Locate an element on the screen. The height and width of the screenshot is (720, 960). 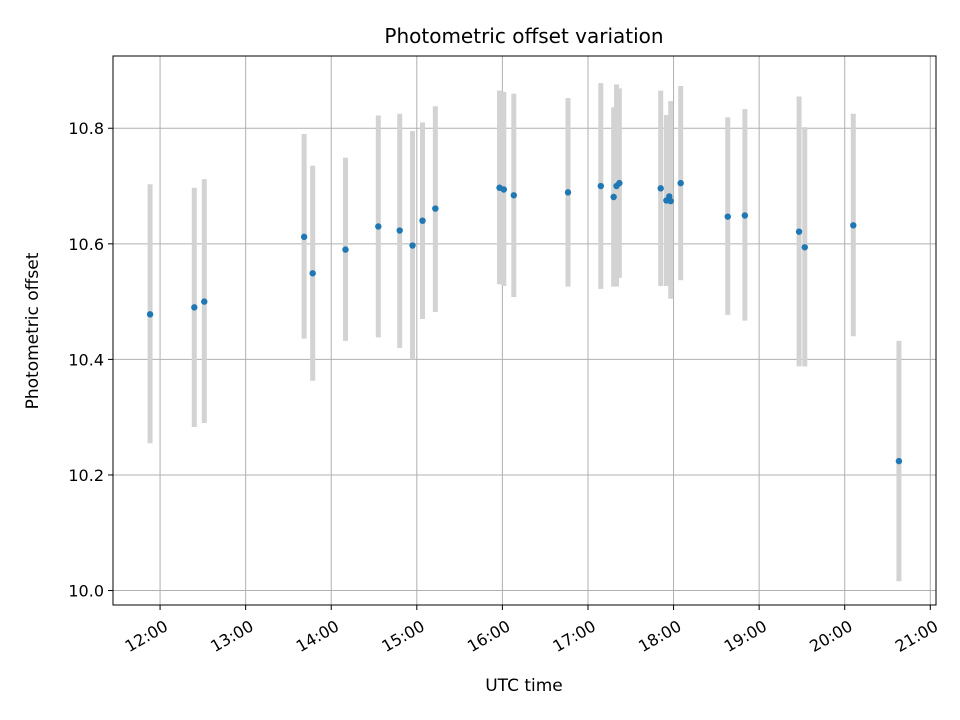
y-tick-label: 10.0 is located at coordinates (86, 591).